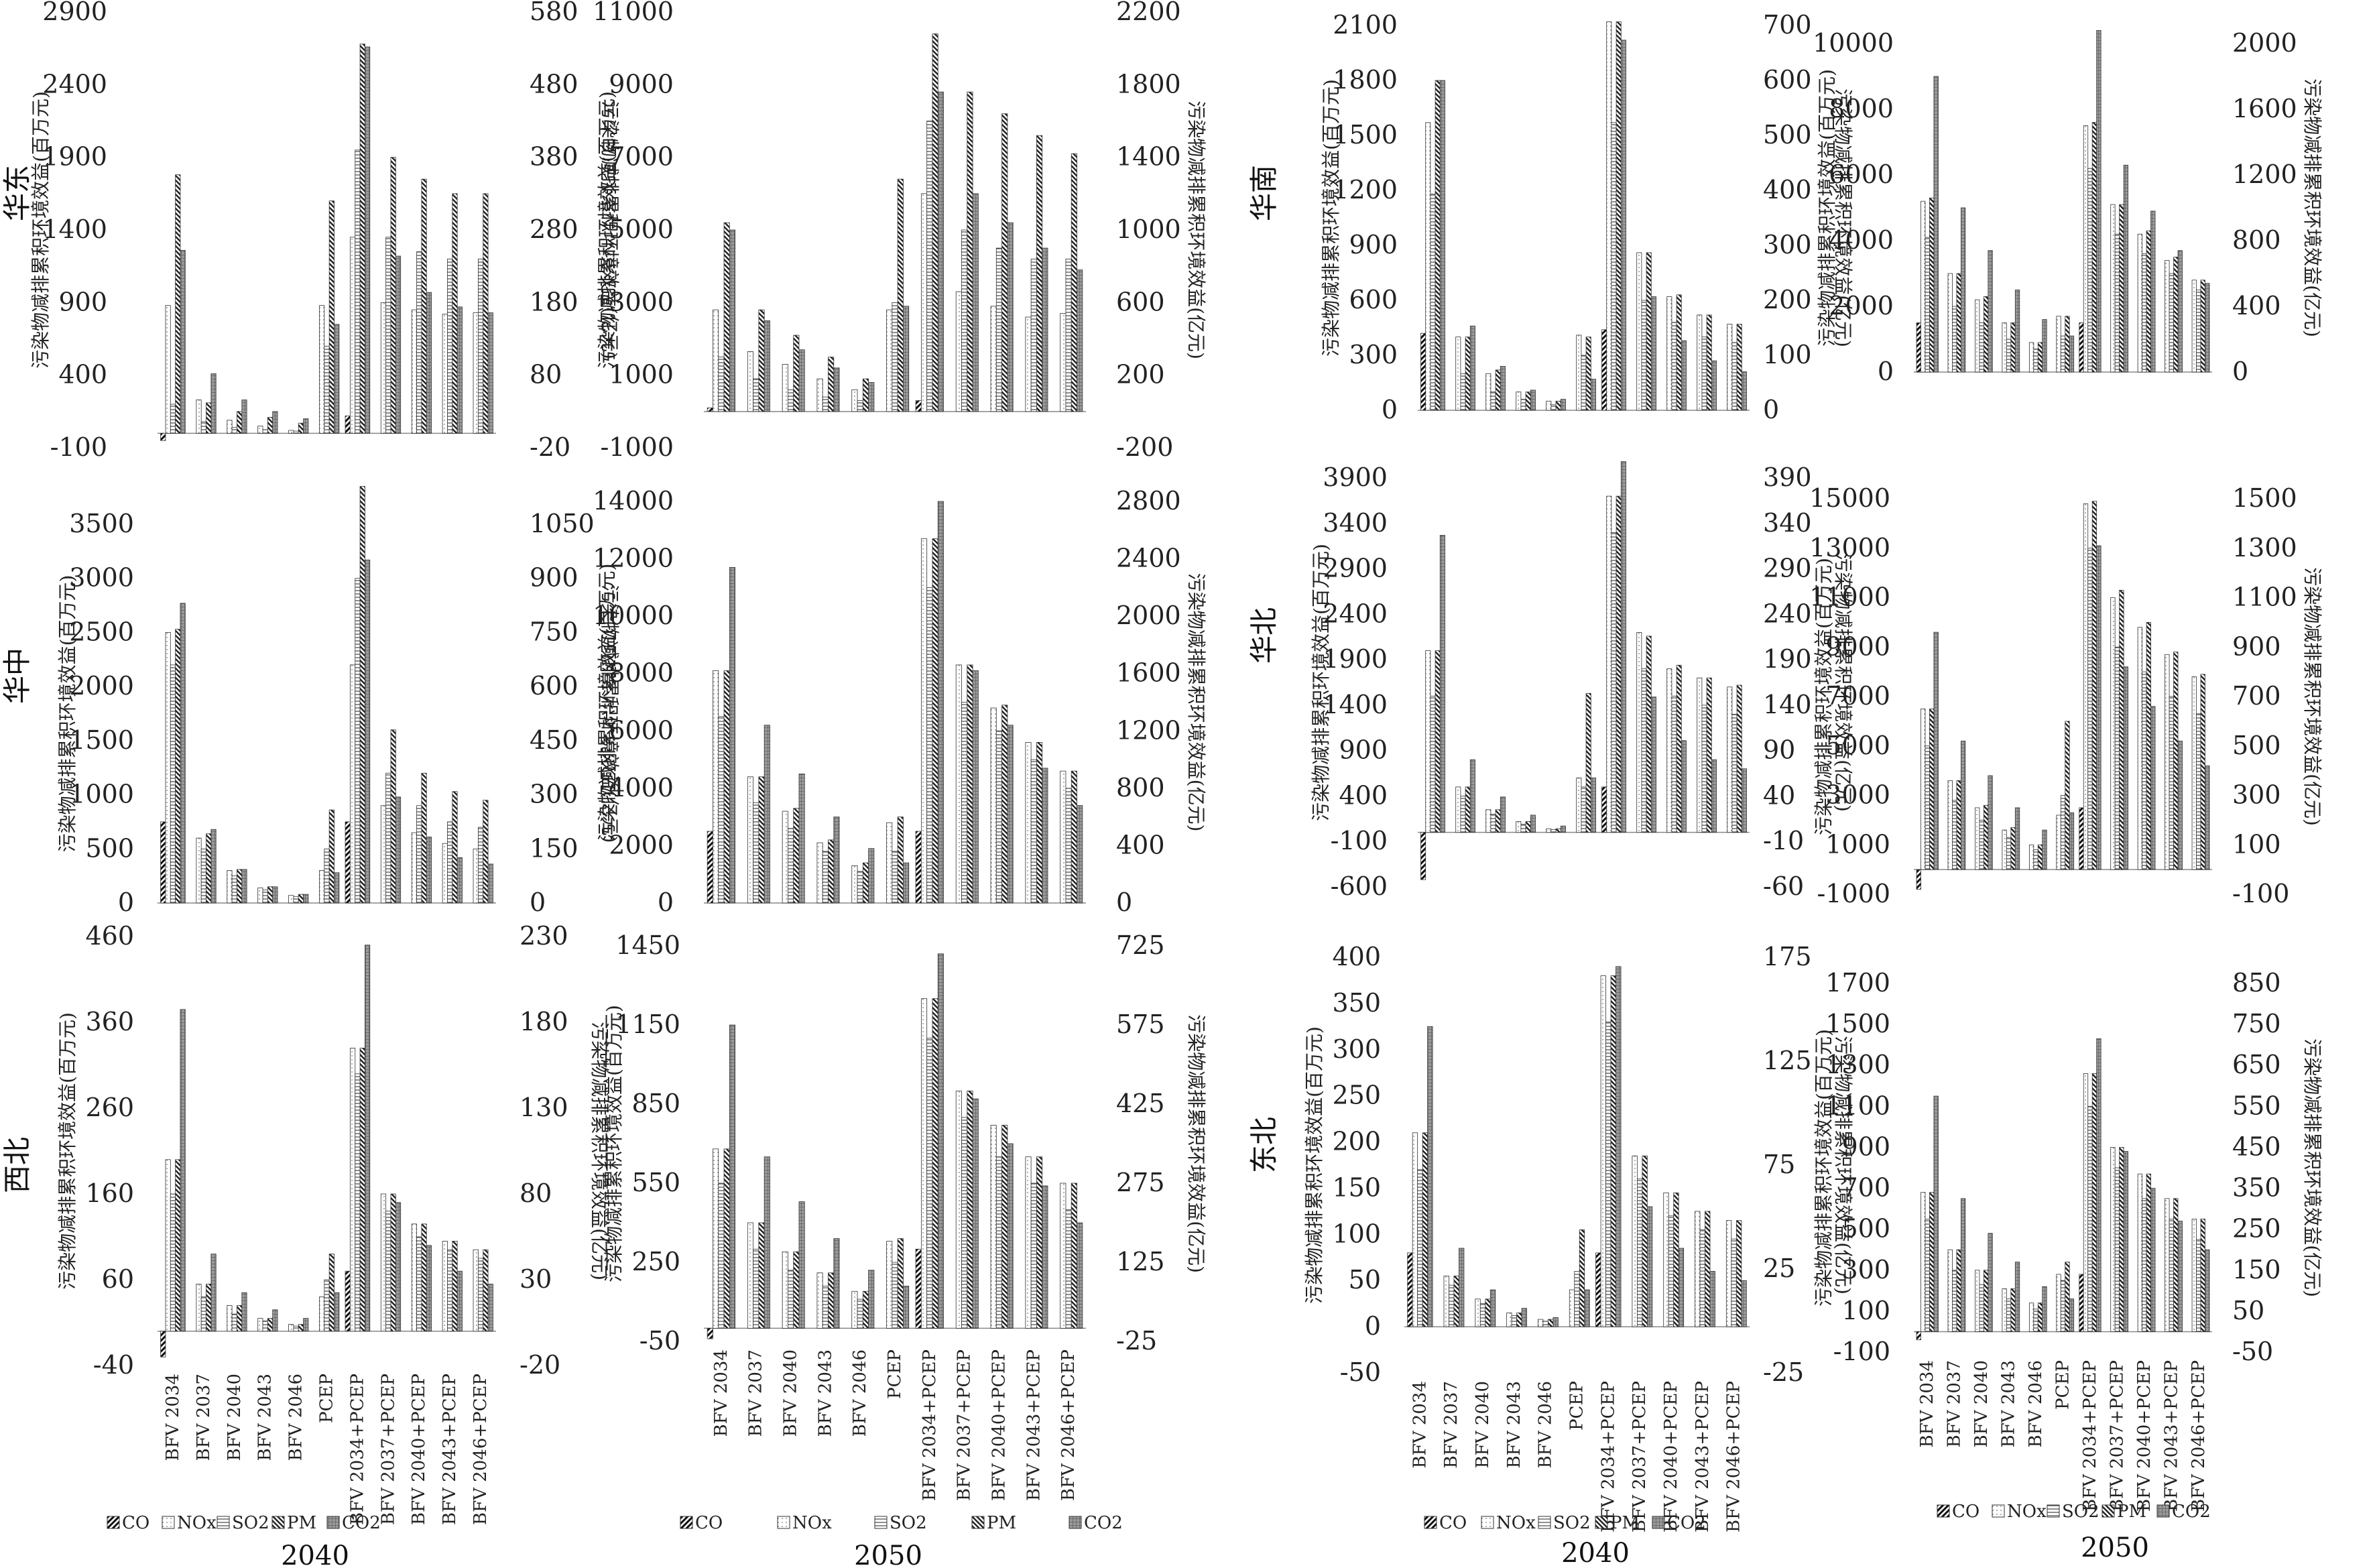 The height and width of the screenshot is (1568, 2375). I want to click on x-tick-label: BFV 2034, so click(1927, 1403).